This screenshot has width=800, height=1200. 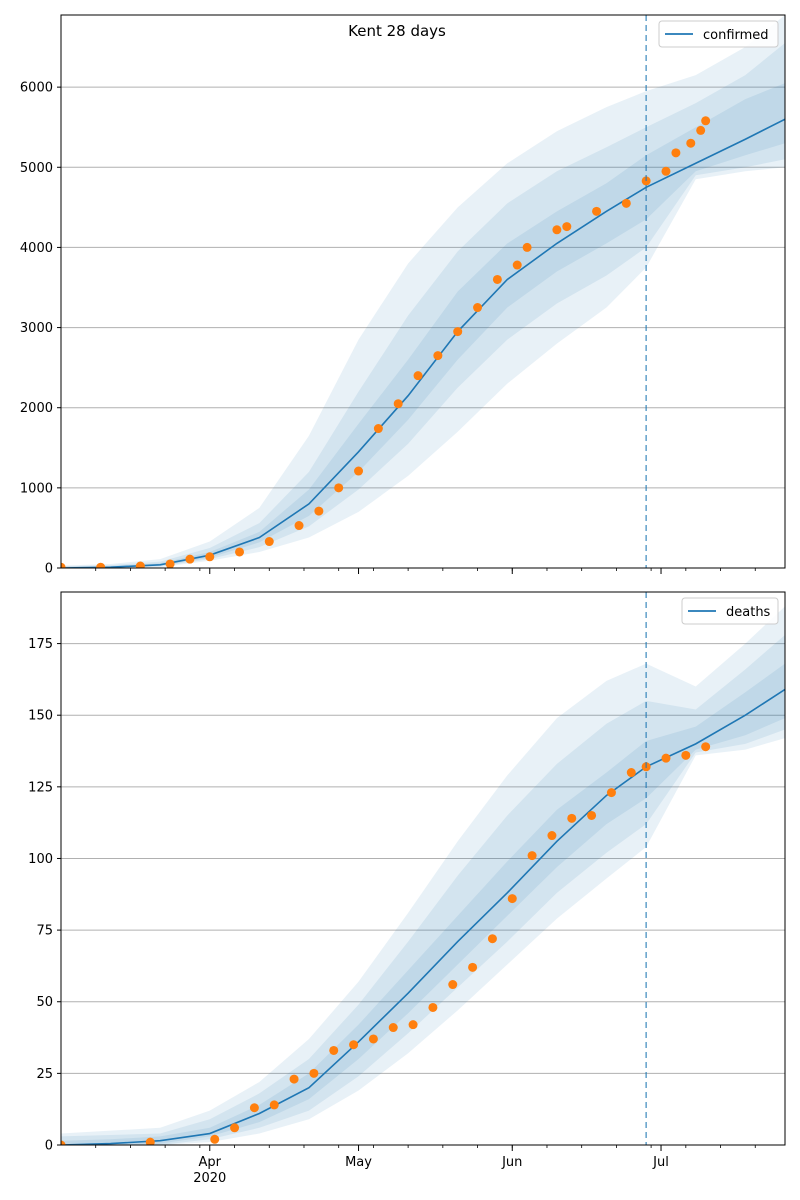 I want to click on chart-1-legend-box, so click(x=718, y=34).